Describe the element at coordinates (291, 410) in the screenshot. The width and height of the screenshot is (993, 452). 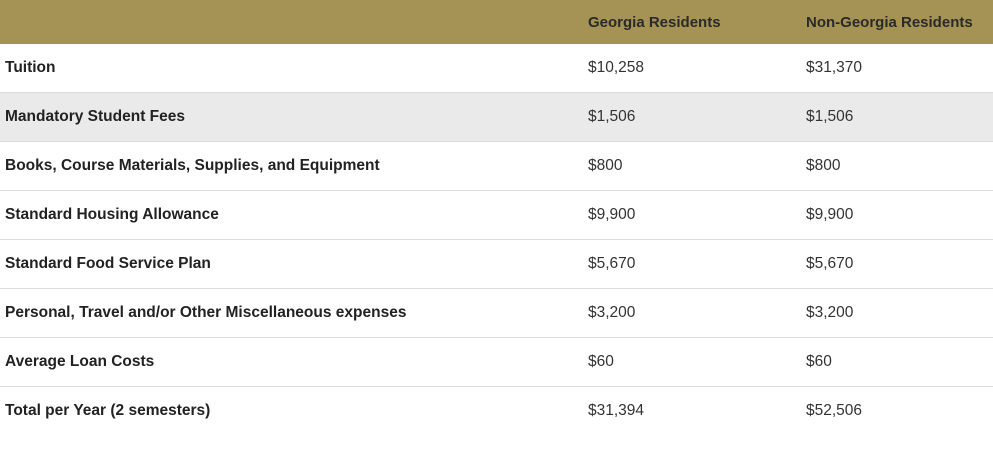
I see `row-label: Total per Year (2 semesters)` at that location.